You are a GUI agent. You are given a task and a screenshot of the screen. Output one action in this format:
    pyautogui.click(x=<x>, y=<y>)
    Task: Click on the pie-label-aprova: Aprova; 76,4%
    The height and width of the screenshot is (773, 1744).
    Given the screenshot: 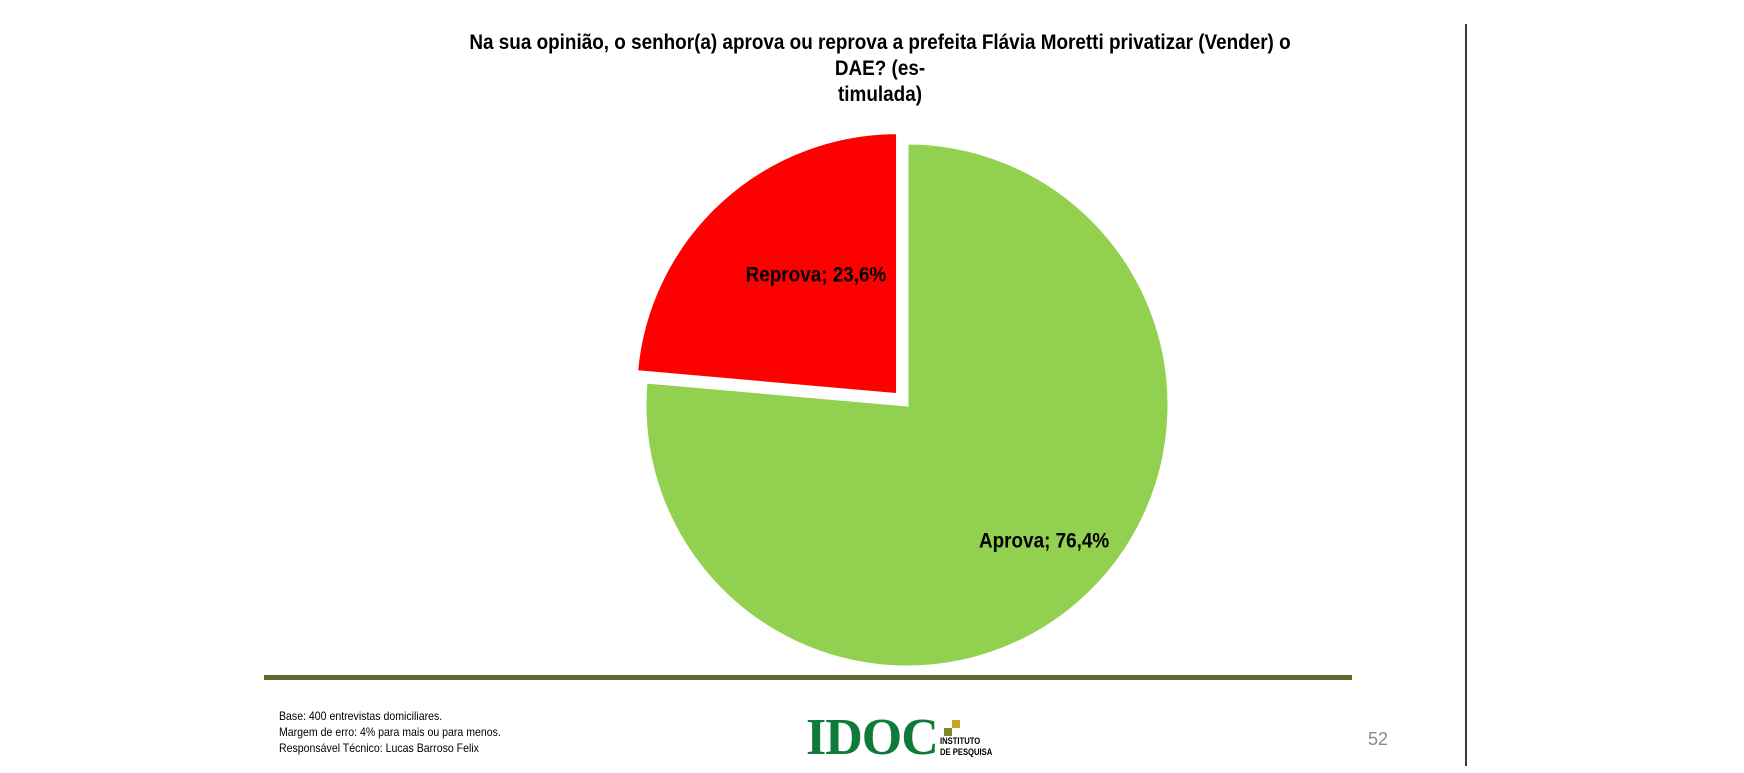 What is the action you would take?
    pyautogui.click(x=1044, y=541)
    